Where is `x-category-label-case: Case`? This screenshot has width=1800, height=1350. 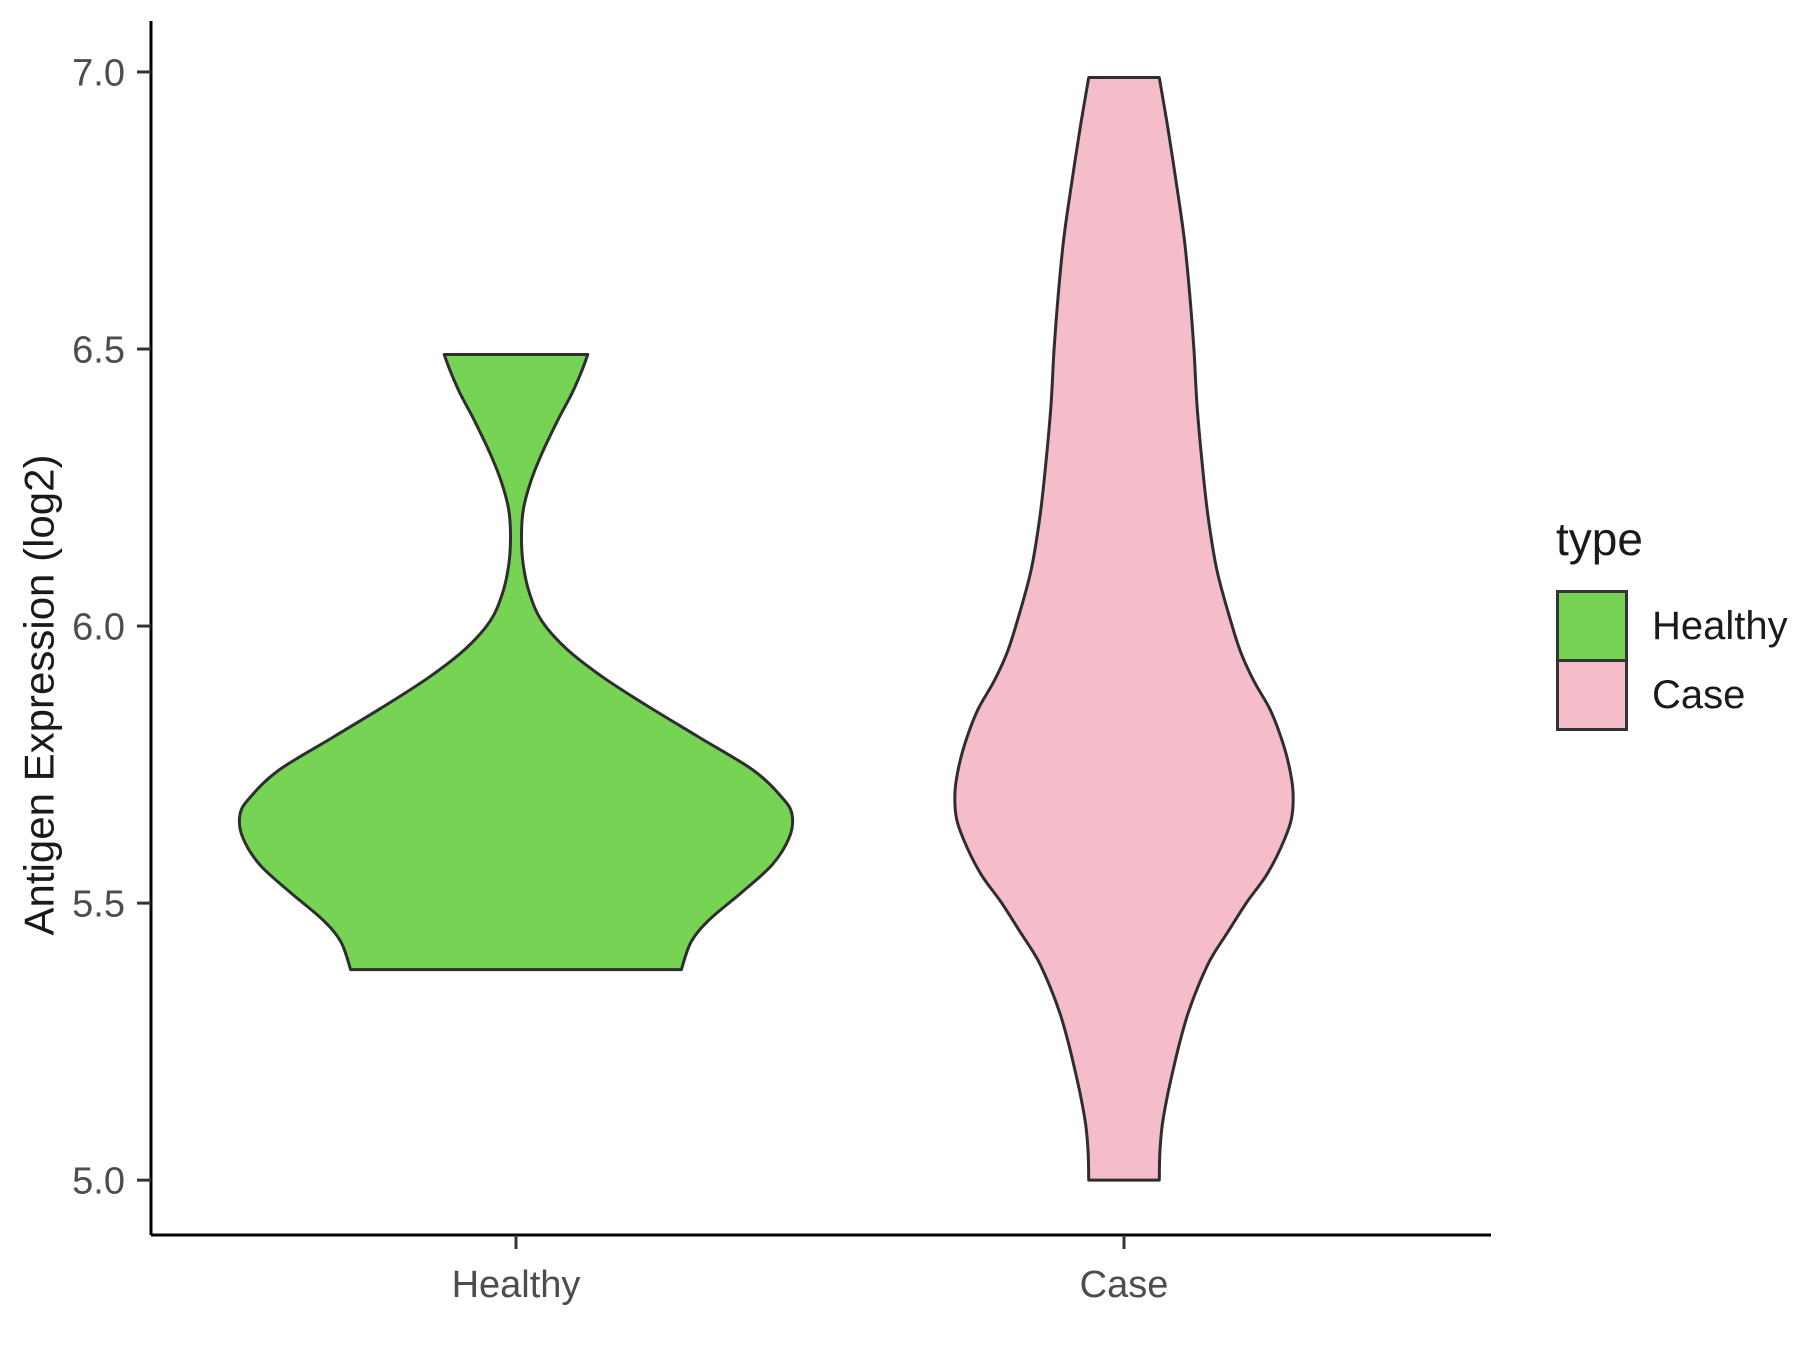 x-category-label-case: Case is located at coordinates (1124, 1285).